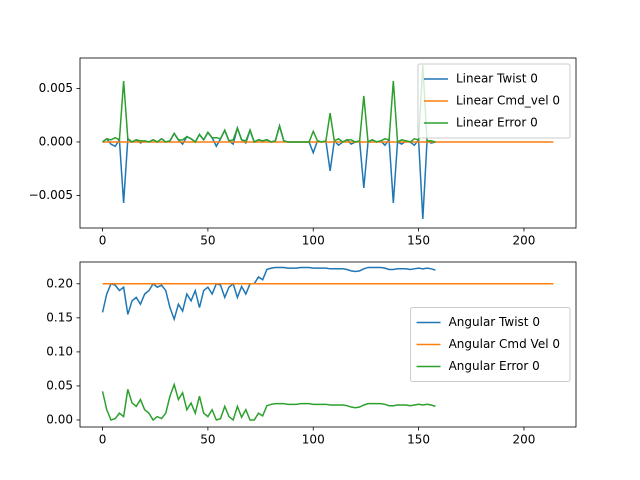 Image resolution: width=640 pixels, height=480 pixels. I want to click on legend-label: Angular Cmd Vel 0, so click(504, 344).